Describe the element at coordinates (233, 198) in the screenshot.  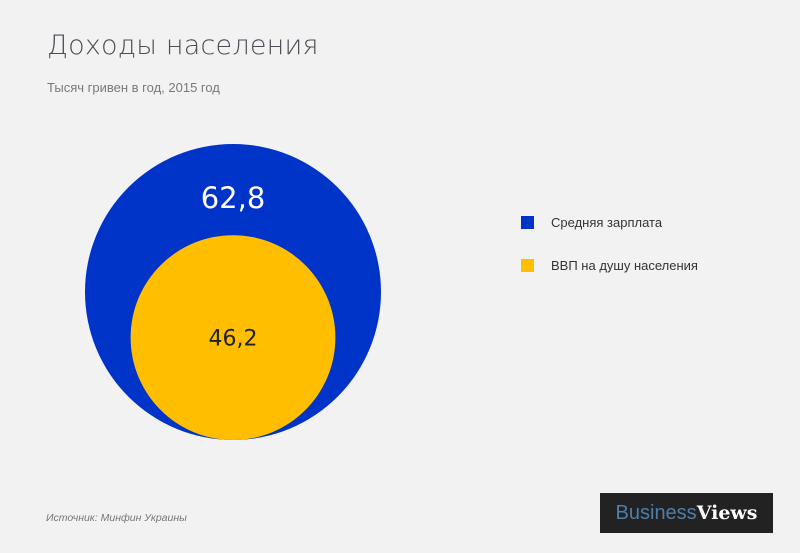
I see `data-label-srednyaya-zarplata: 62,8` at that location.